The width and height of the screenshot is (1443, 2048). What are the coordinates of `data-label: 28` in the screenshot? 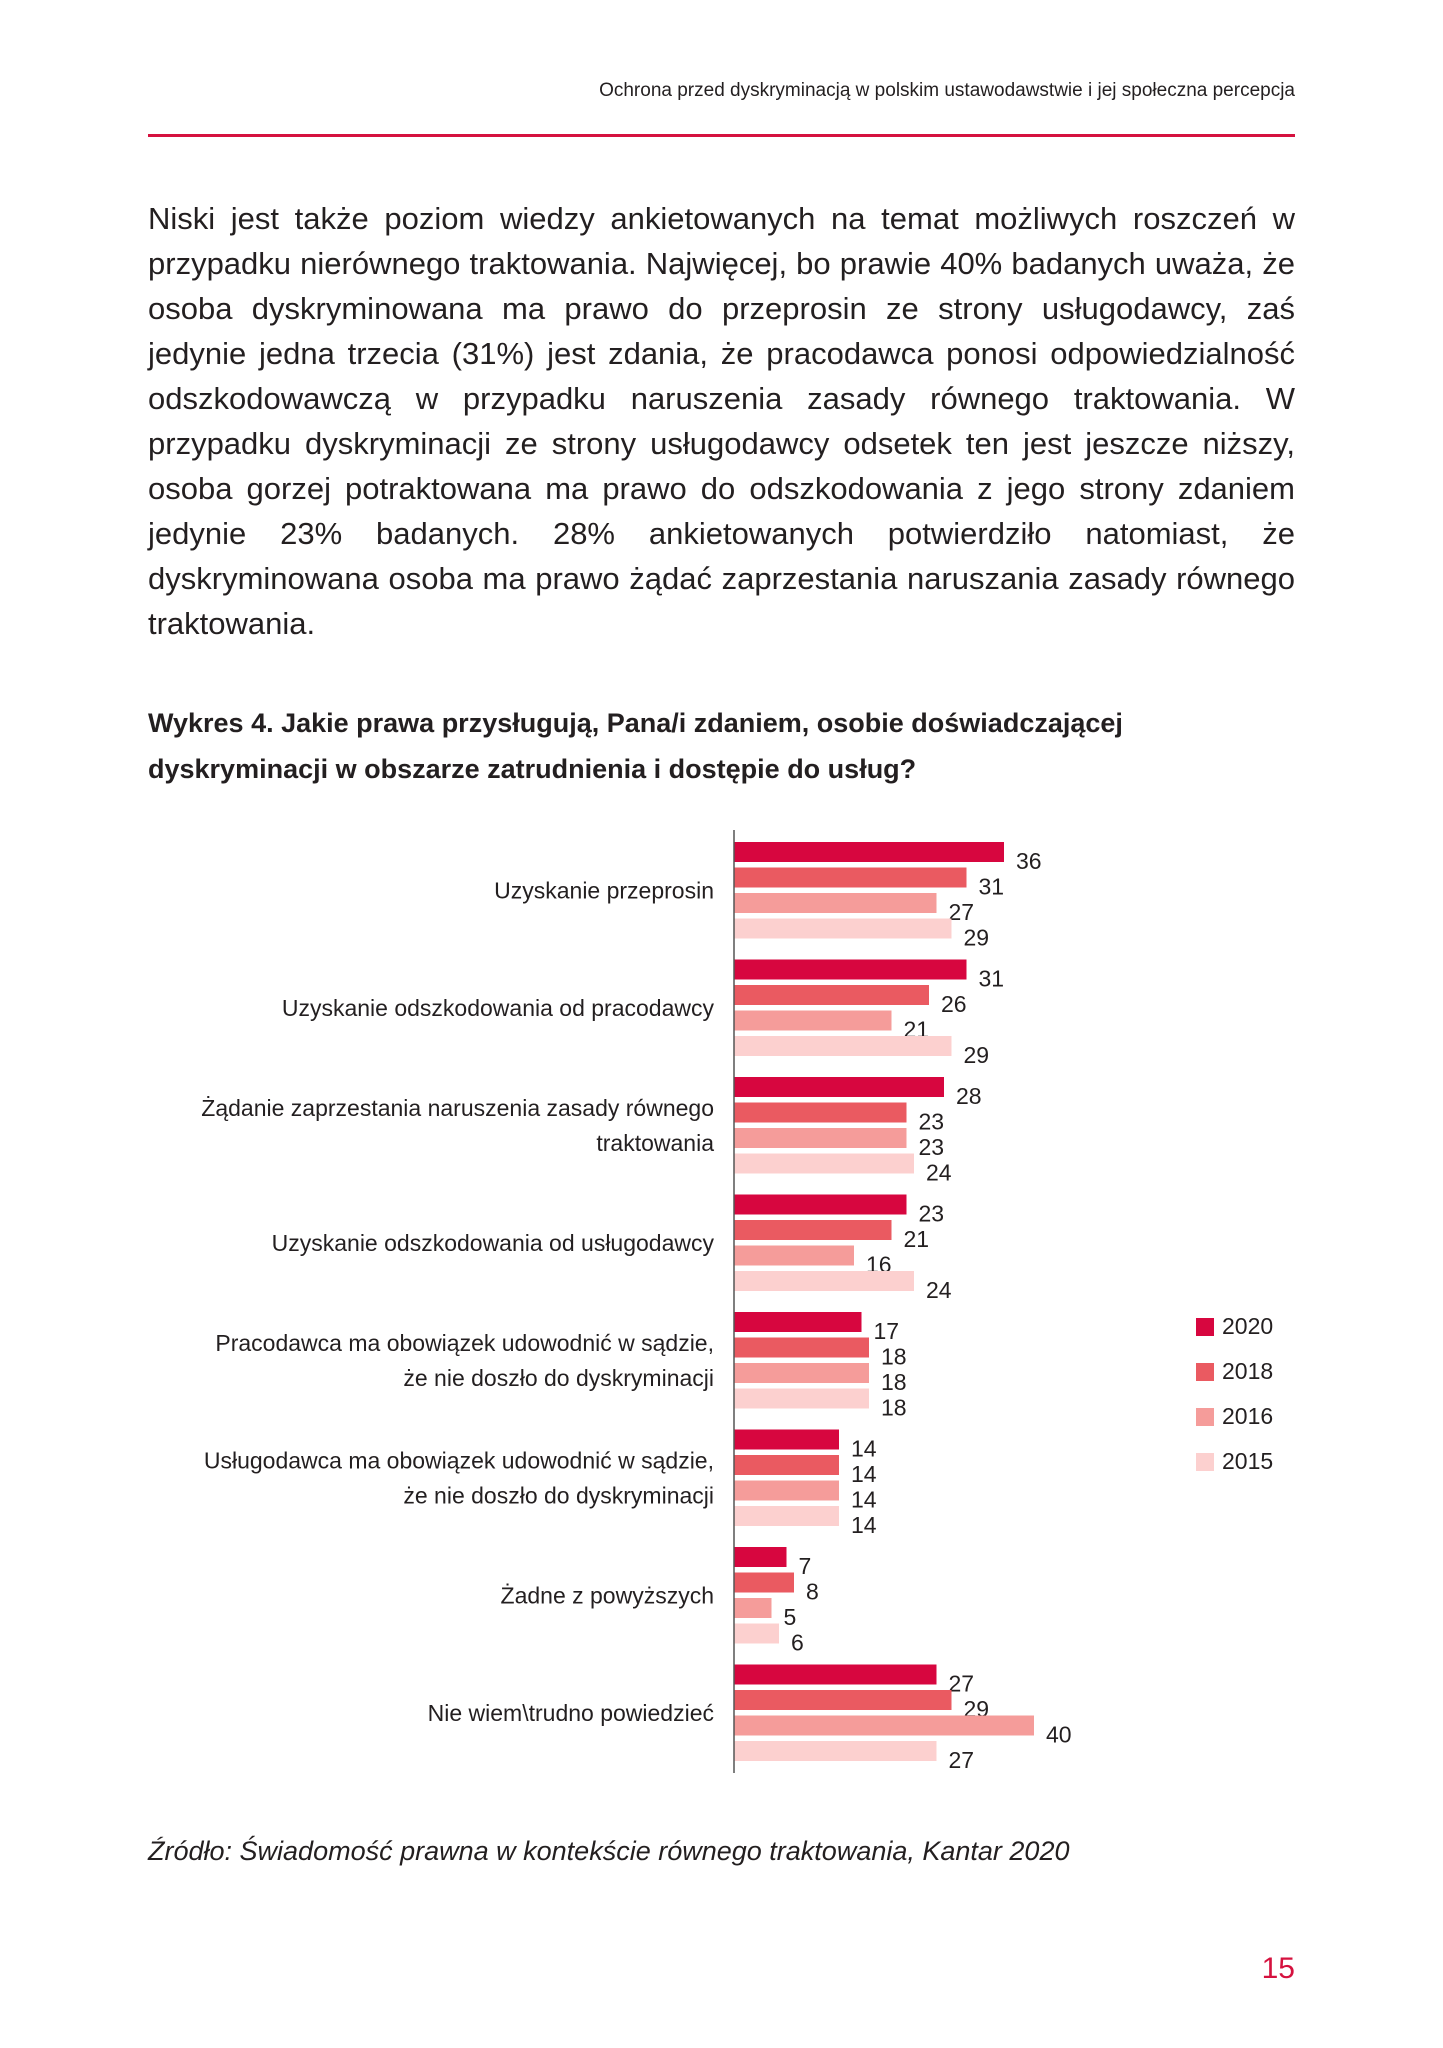 It's located at (969, 1096).